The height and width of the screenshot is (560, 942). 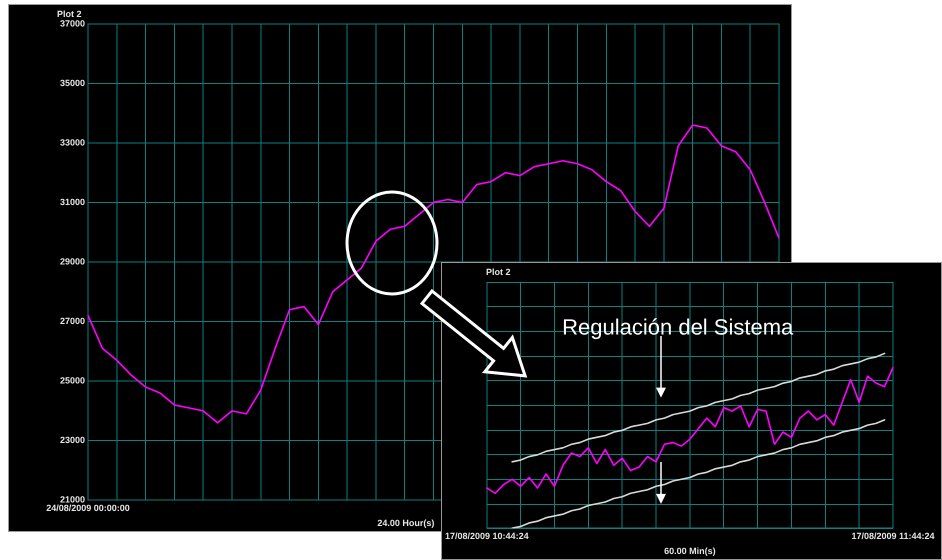 What do you see at coordinates (73, 381) in the screenshot?
I see `y-tick-label: 25000` at bounding box center [73, 381].